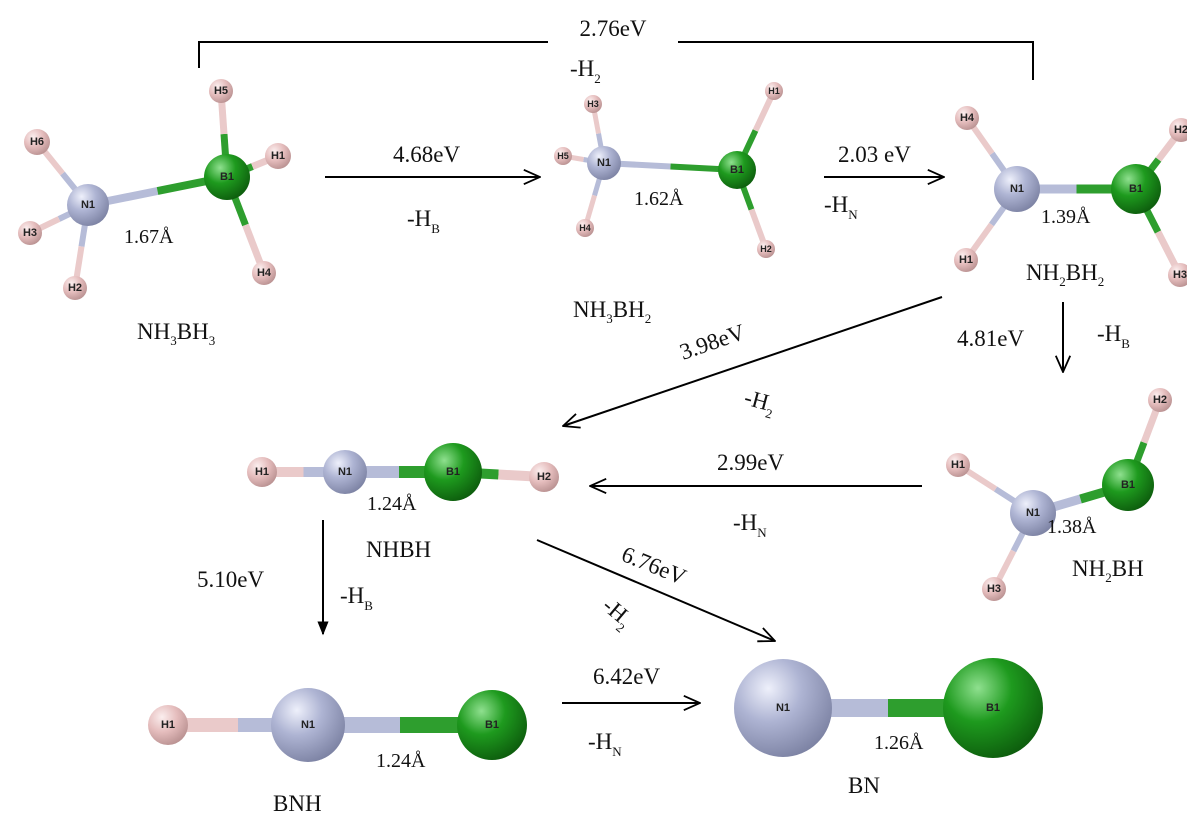 This screenshot has height=817, width=1187. What do you see at coordinates (758, 403) in the screenshot?
I see `loss-label-r4: -H2` at bounding box center [758, 403].